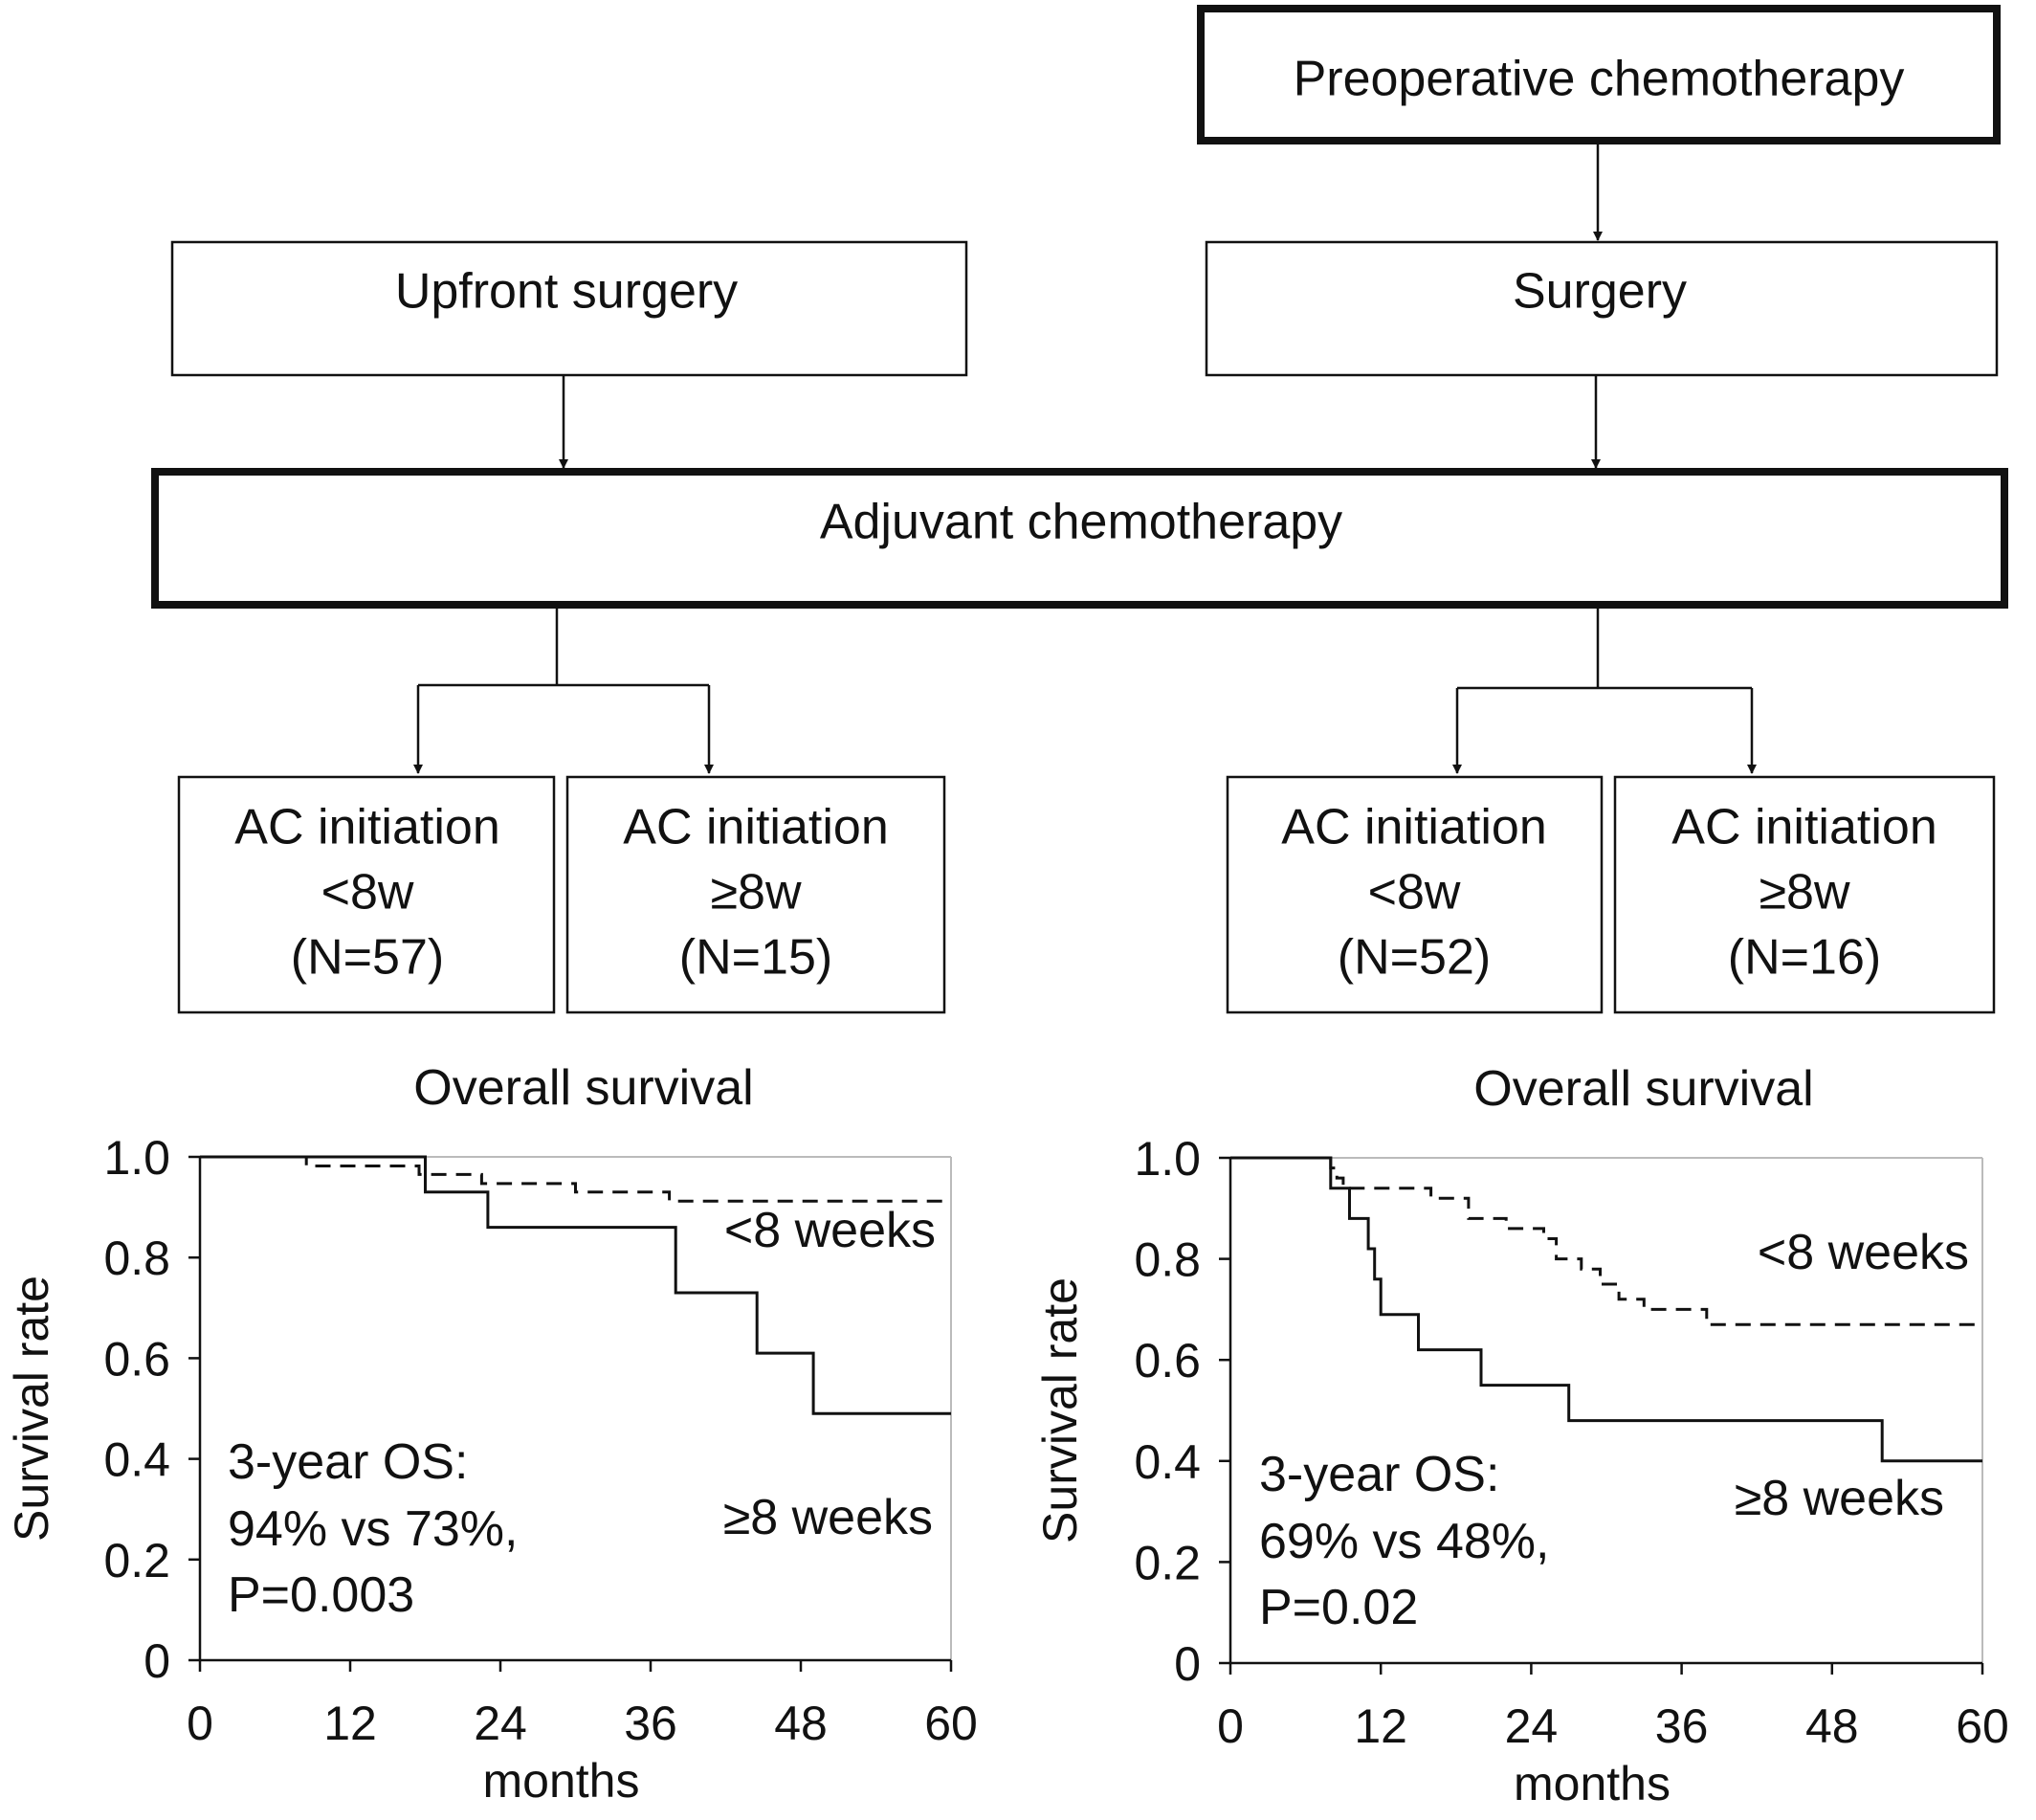 The height and width of the screenshot is (1820, 2036). What do you see at coordinates (755, 828) in the screenshot?
I see `group-2-line1: AC initiation` at bounding box center [755, 828].